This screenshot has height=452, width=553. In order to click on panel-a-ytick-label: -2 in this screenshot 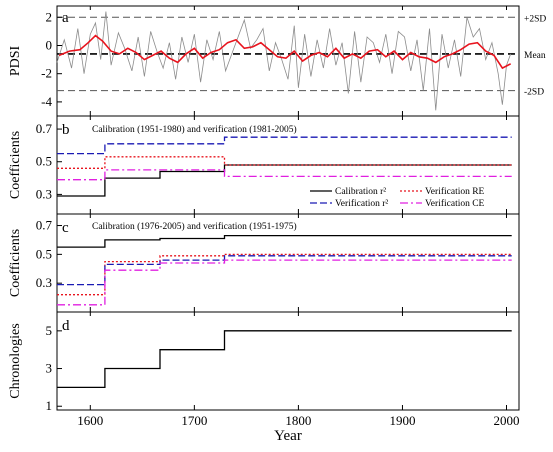, I will do `click(46, 73)`.